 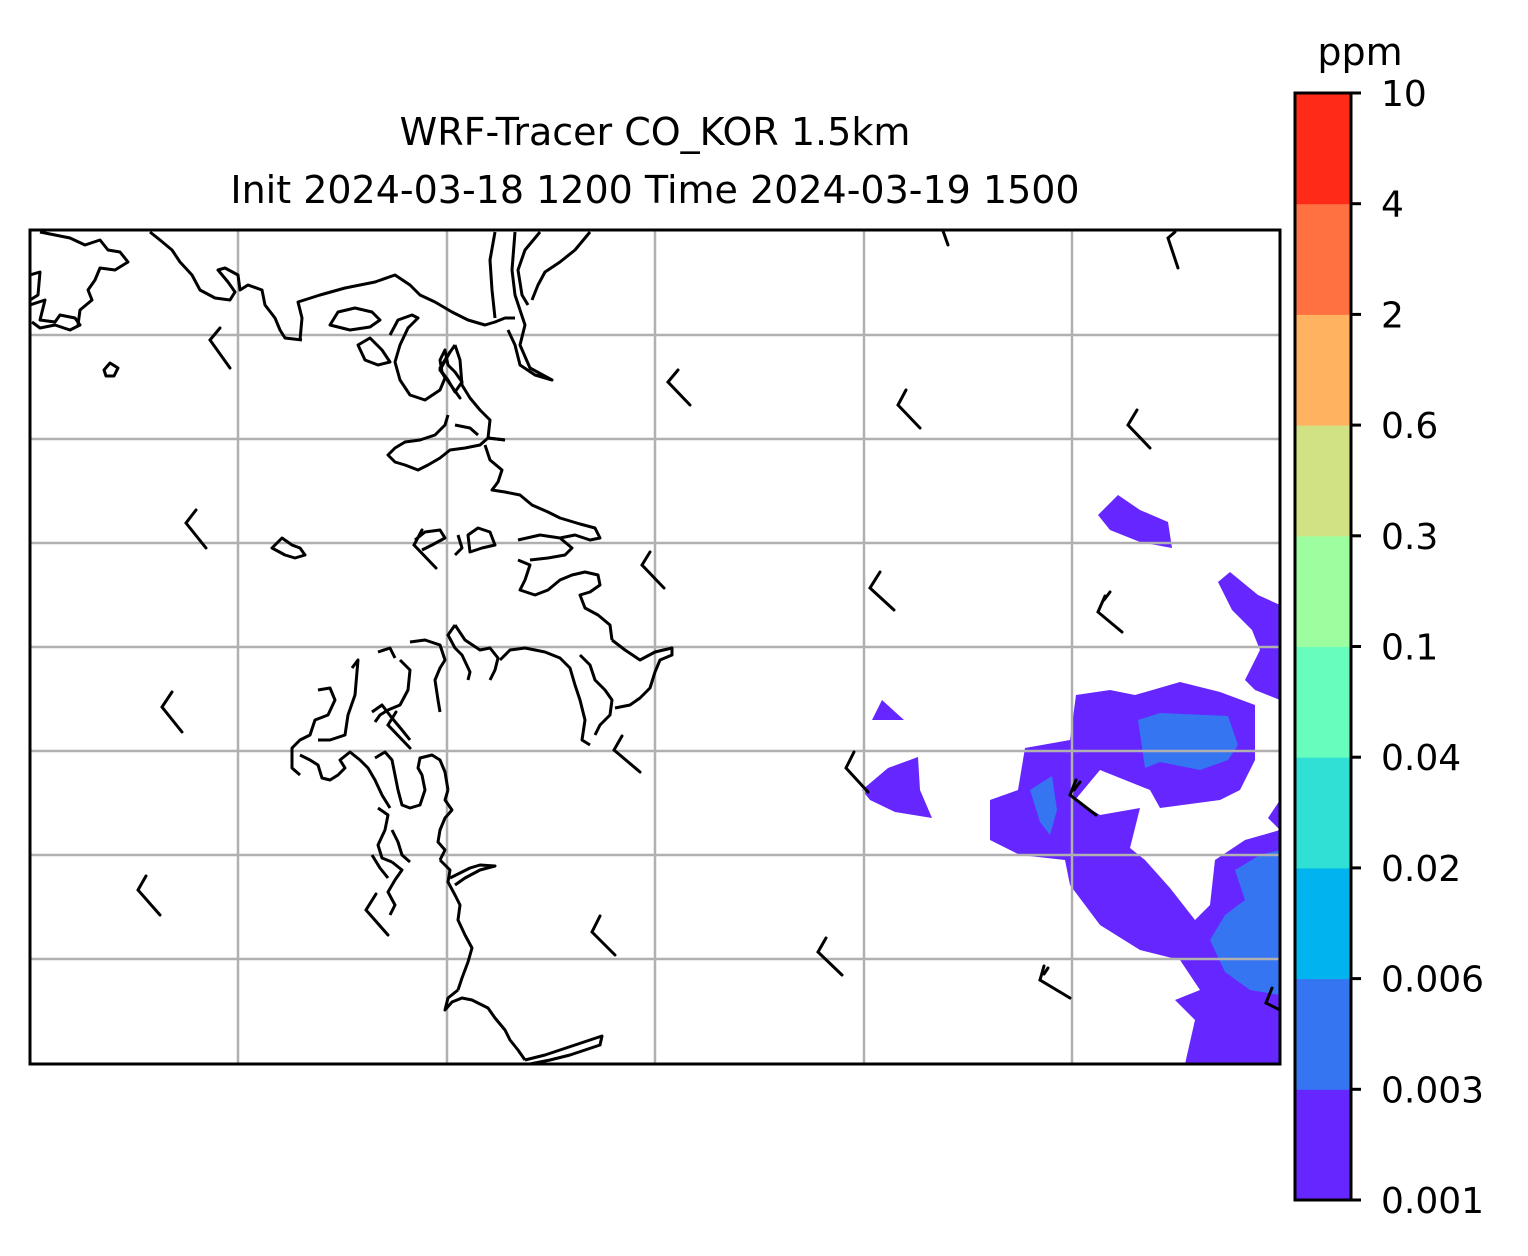 I want to click on colorbar-tick-label: 0.006, so click(x=1432, y=980).